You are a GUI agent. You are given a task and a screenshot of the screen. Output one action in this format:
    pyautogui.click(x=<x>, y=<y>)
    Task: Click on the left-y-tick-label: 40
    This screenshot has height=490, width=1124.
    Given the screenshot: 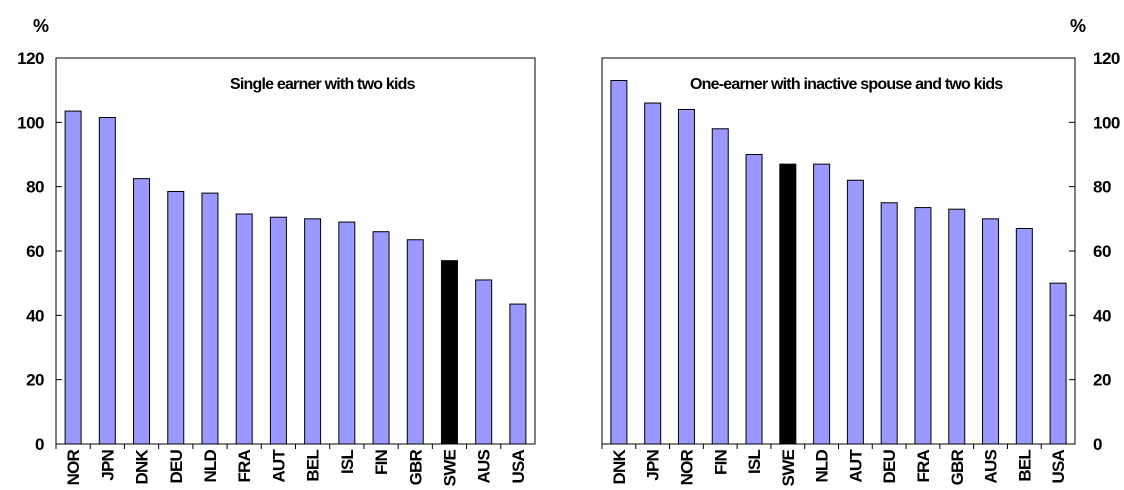 What is the action you would take?
    pyautogui.click(x=35, y=315)
    